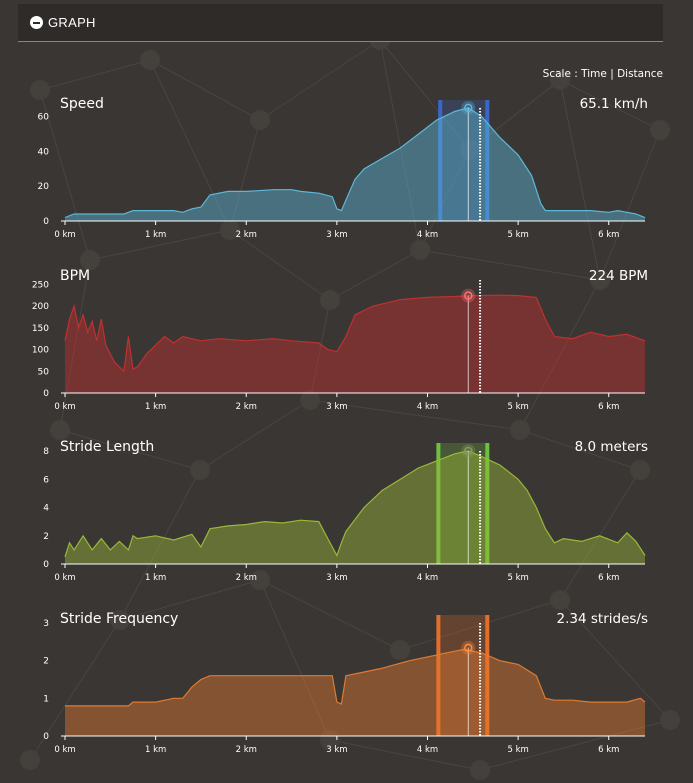 The height and width of the screenshot is (783, 693). I want to click on y-tick-label: 4, so click(46, 509).